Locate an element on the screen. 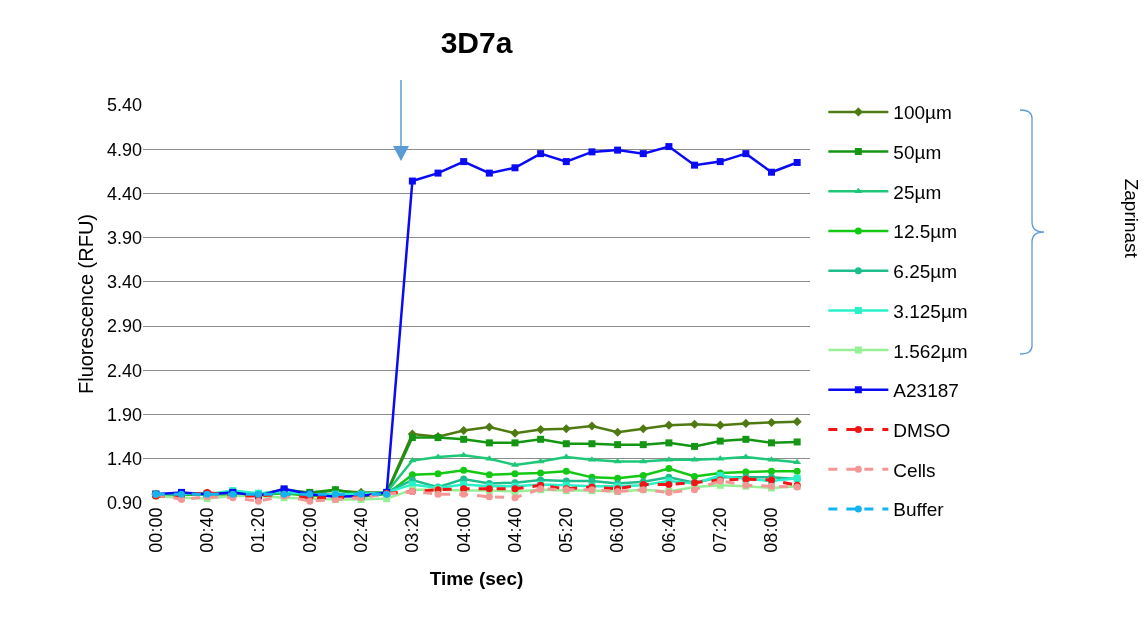  x-tick-label: 06:40 is located at coordinates (668, 530).